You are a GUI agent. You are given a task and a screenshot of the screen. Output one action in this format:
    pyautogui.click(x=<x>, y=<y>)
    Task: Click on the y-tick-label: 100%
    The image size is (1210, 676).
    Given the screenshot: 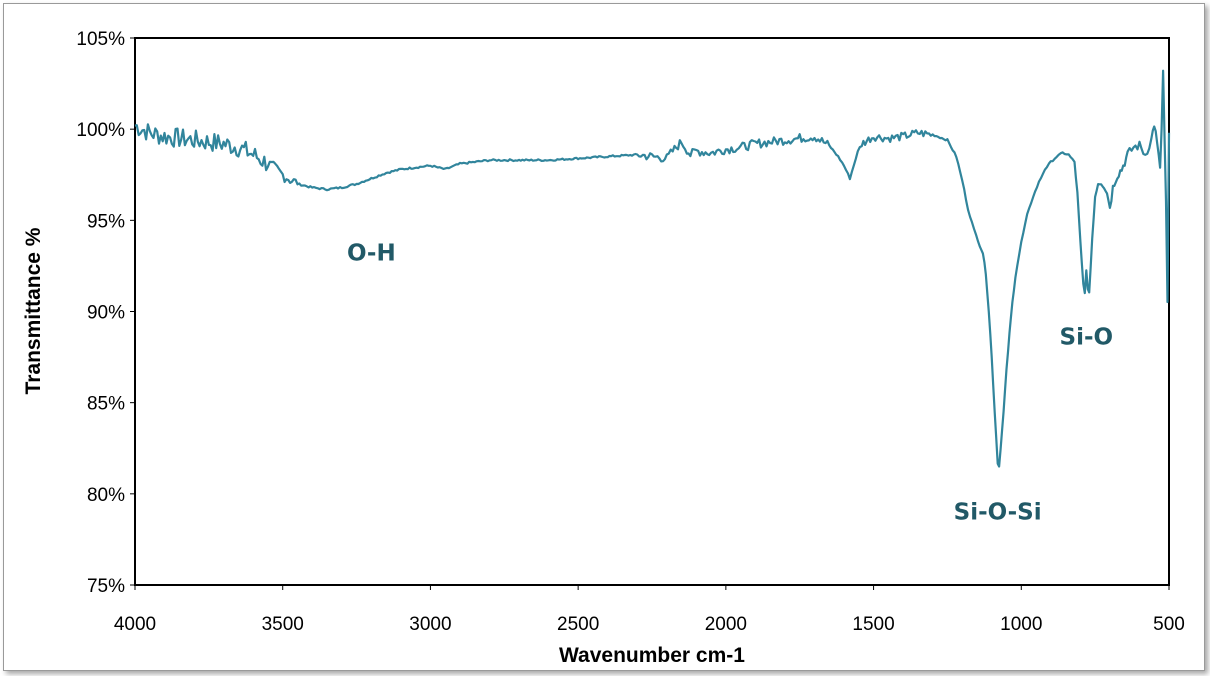 What is the action you would take?
    pyautogui.click(x=100, y=130)
    